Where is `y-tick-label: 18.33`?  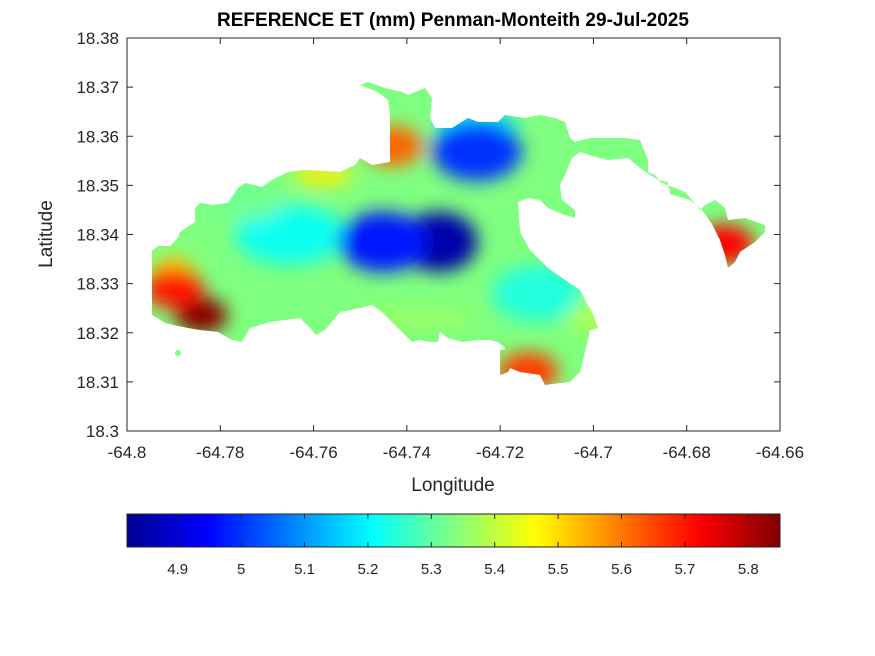
y-tick-label: 18.33 is located at coordinates (97, 284).